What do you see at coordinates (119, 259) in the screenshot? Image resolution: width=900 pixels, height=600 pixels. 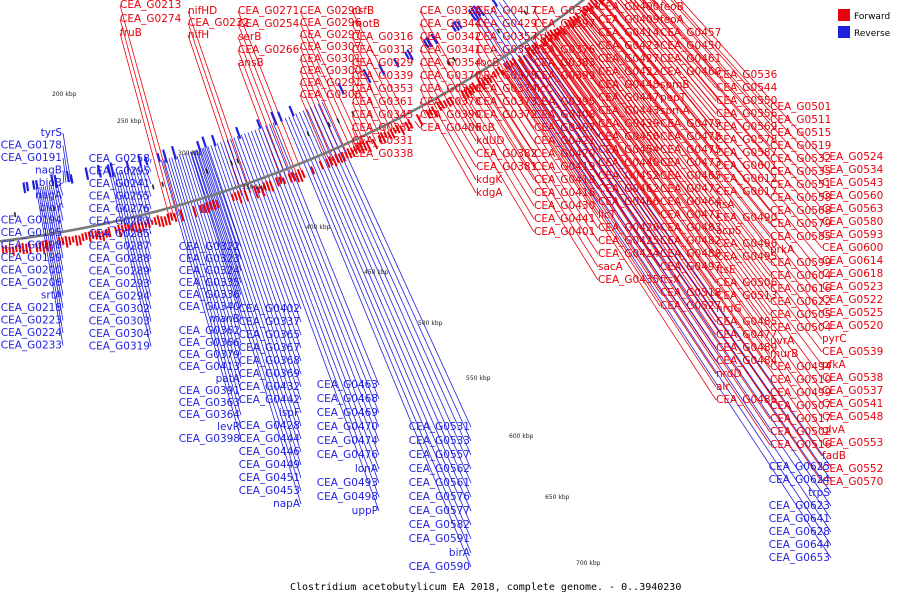 I see `reverse-gene-label: CEA_G0288` at bounding box center [119, 259].